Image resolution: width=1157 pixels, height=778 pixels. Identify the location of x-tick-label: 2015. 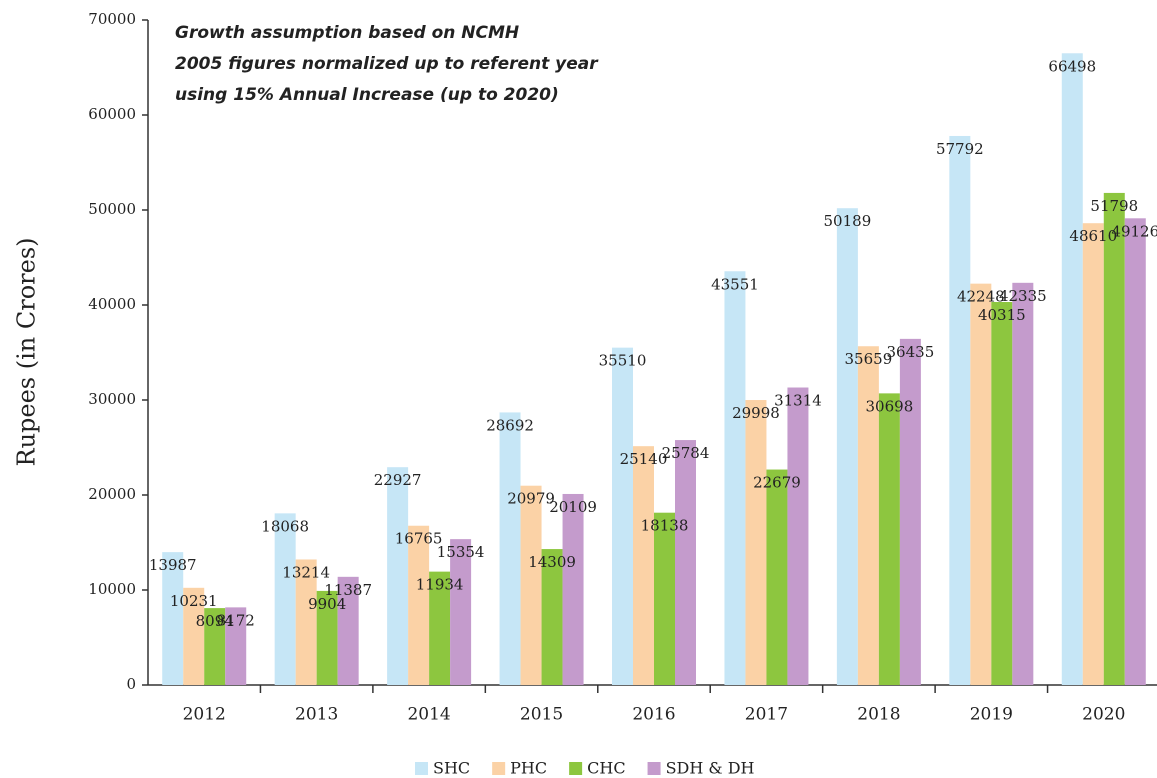
(541, 715).